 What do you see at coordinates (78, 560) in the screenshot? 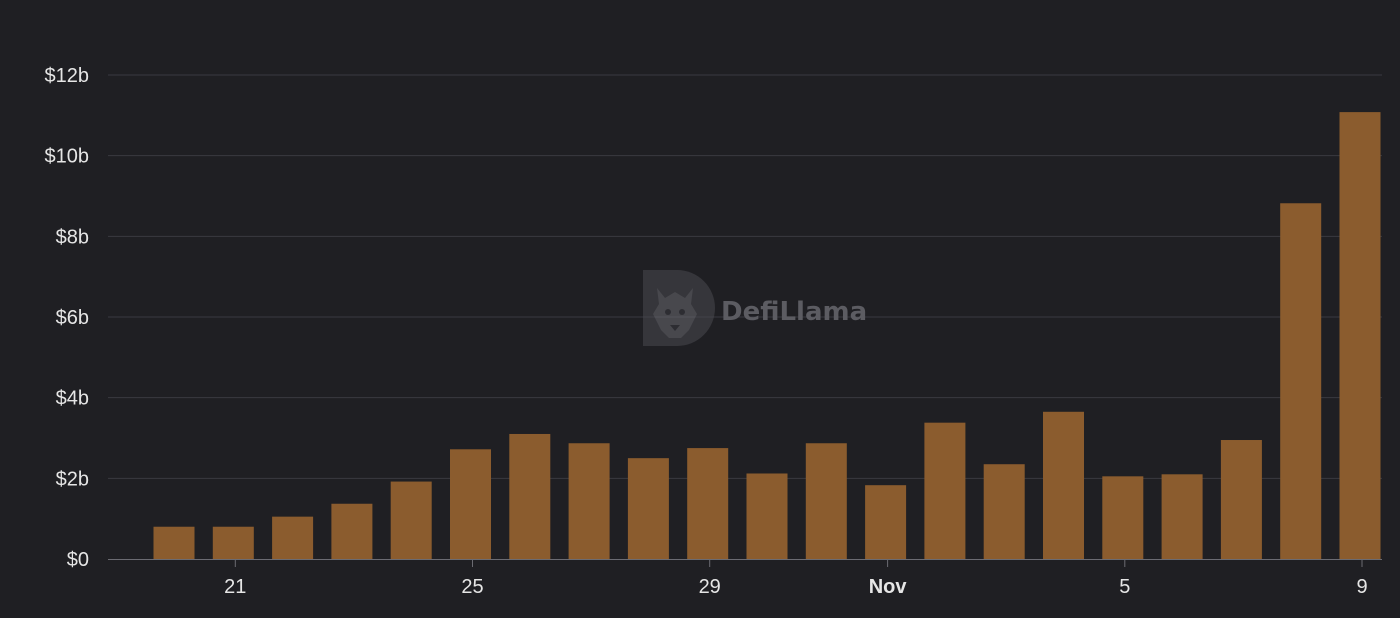
I see `y-tick-label: $0` at bounding box center [78, 560].